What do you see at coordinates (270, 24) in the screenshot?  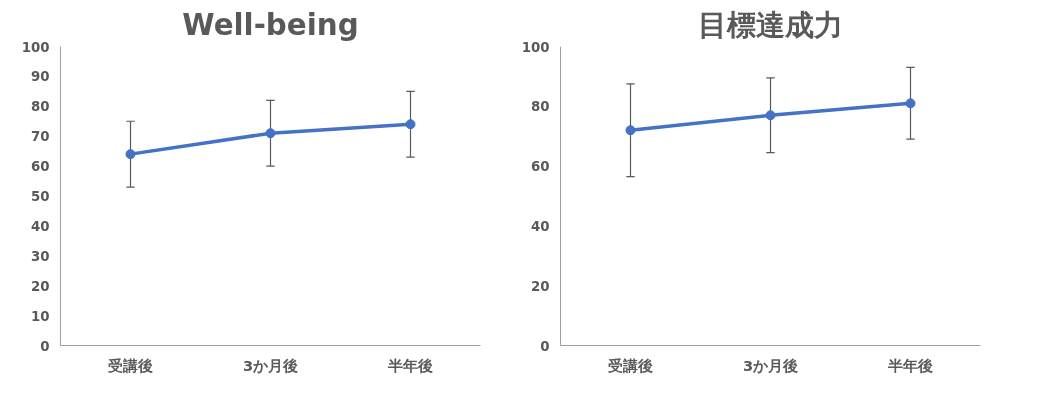 I see `chart-title: Well-being` at bounding box center [270, 24].